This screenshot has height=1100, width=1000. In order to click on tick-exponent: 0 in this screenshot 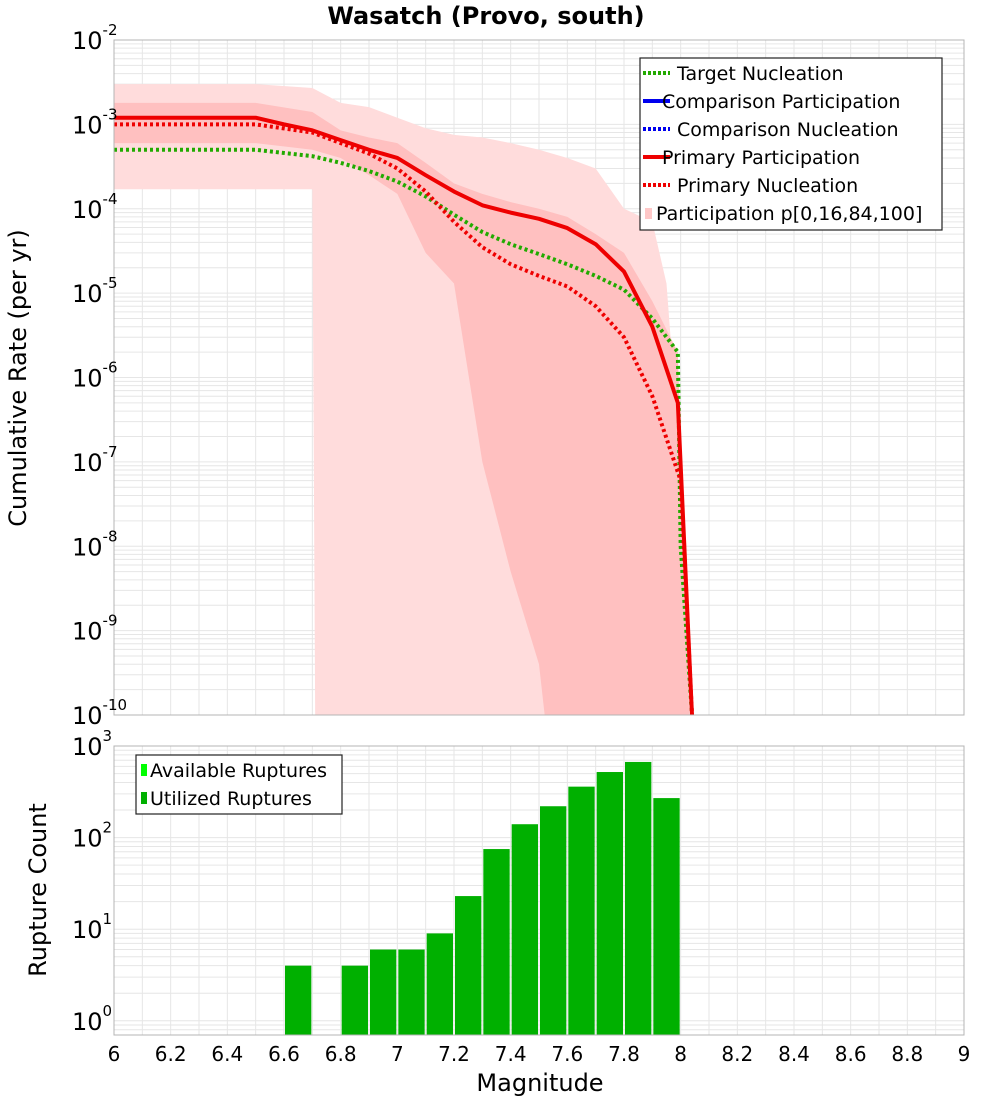, I will do `click(108, 1011)`.